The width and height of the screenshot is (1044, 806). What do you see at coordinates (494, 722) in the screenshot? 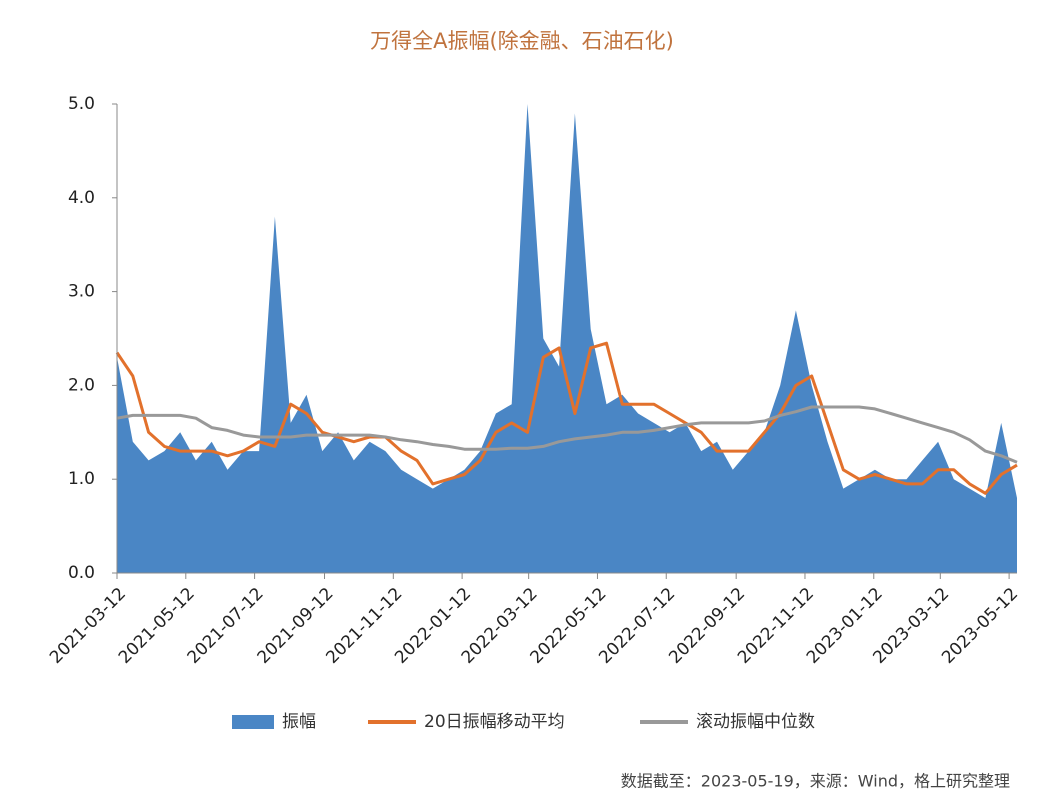
I see `legend-label: 20日振幅移动平均` at bounding box center [494, 722].